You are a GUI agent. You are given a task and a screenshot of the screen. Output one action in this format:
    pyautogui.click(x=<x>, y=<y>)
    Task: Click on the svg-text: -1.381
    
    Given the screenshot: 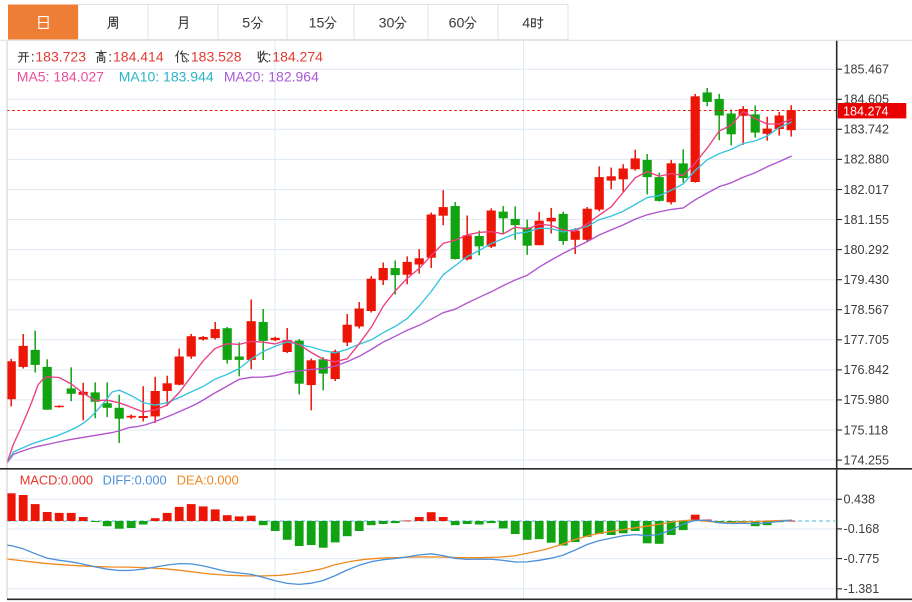 What is the action you would take?
    pyautogui.click(x=862, y=589)
    